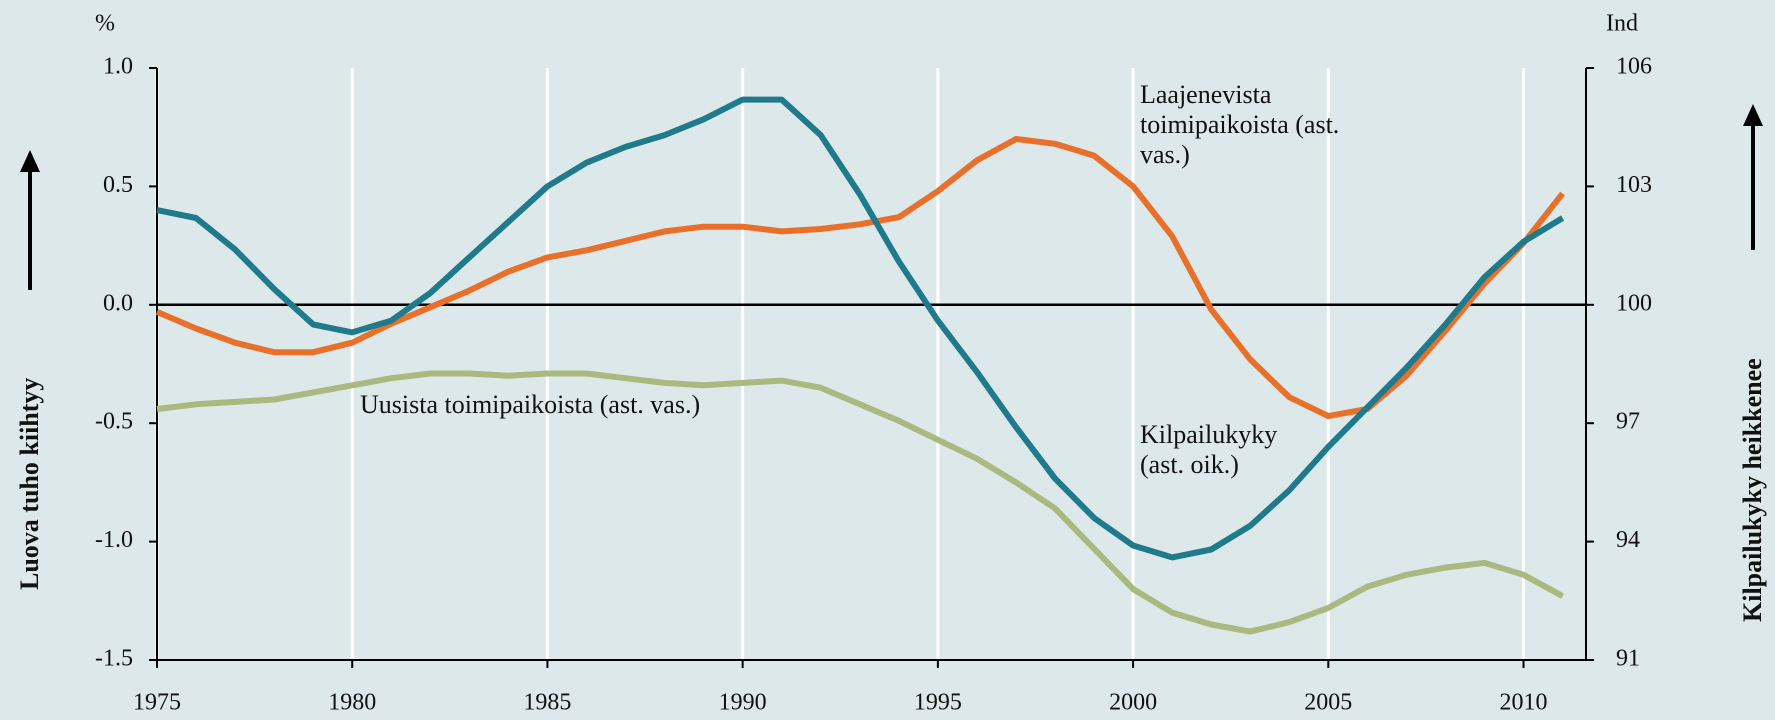 Image resolution: width=1775 pixels, height=720 pixels. I want to click on y-tick-label: 0.0, so click(118, 303).